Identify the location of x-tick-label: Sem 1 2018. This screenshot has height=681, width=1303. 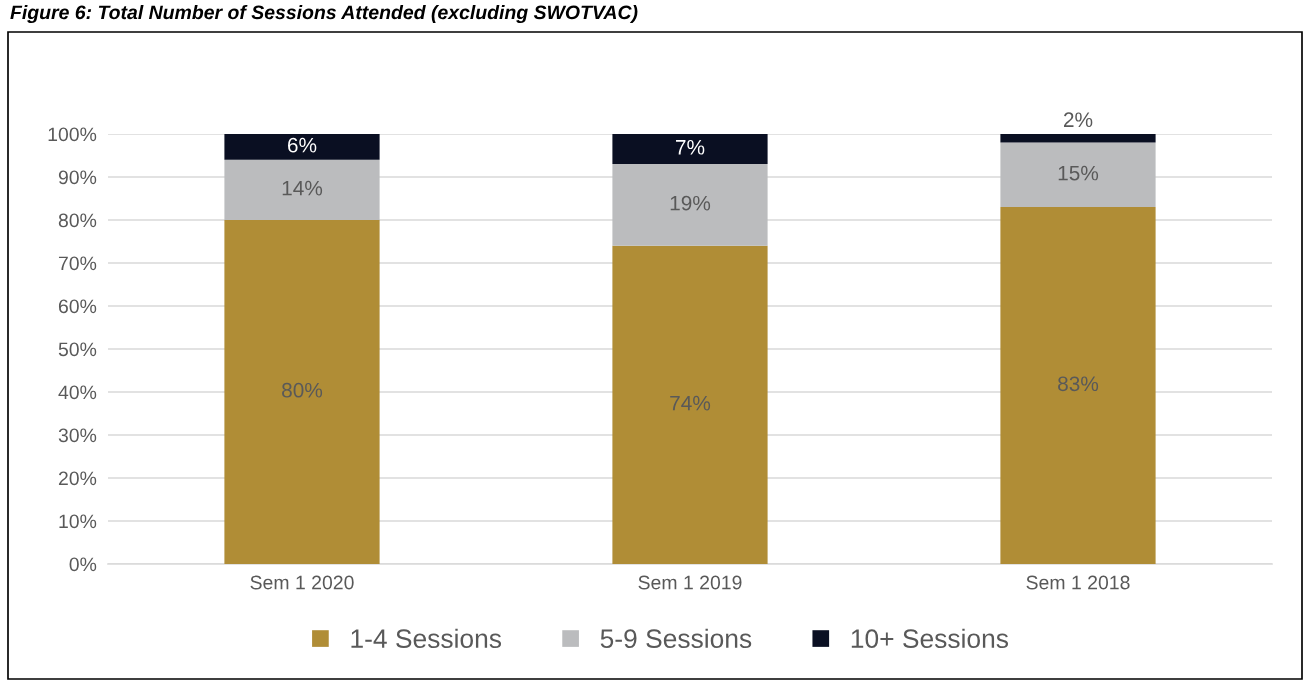
(1078, 582).